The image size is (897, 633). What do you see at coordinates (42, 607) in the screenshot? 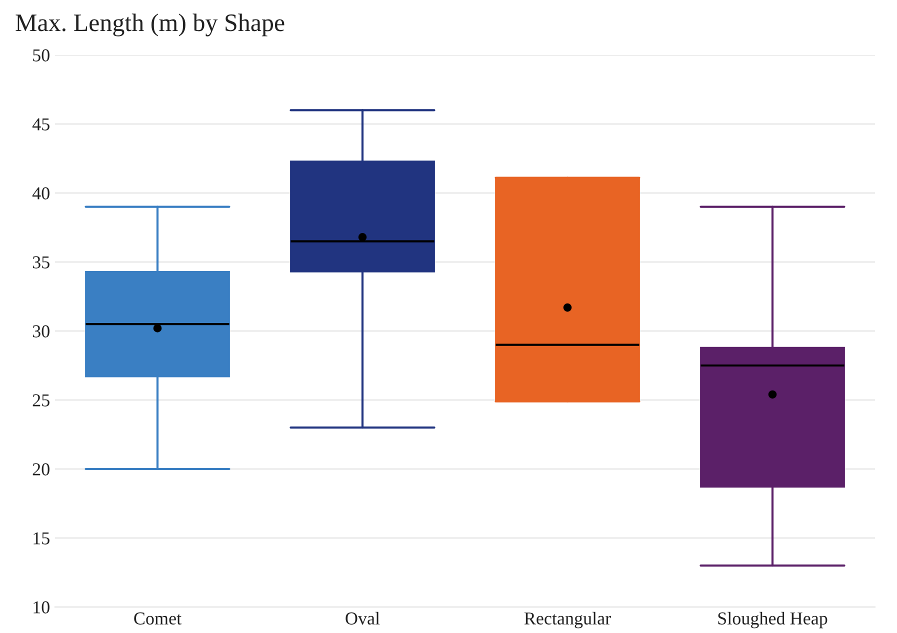
I see `y-tick-label: 10` at bounding box center [42, 607].